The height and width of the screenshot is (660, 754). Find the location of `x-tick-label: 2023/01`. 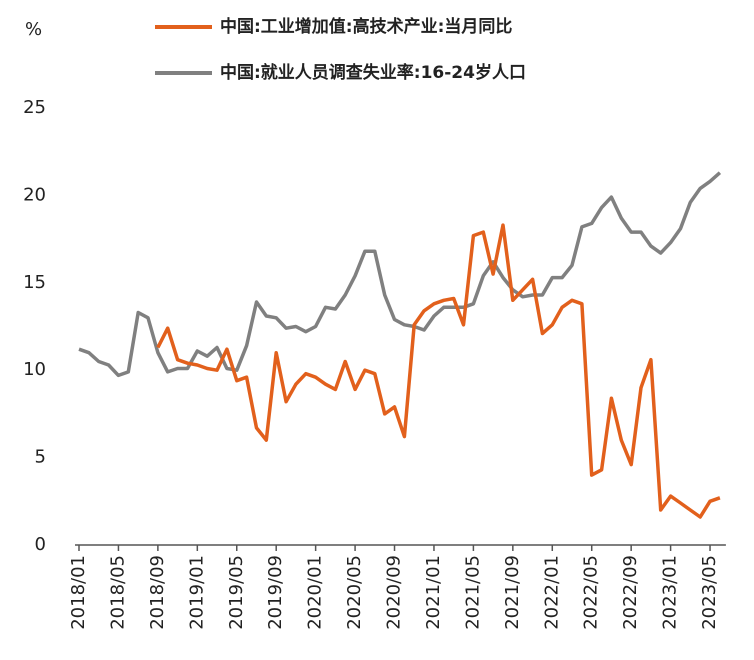

x-tick-label: 2023/01 is located at coordinates (670, 592).